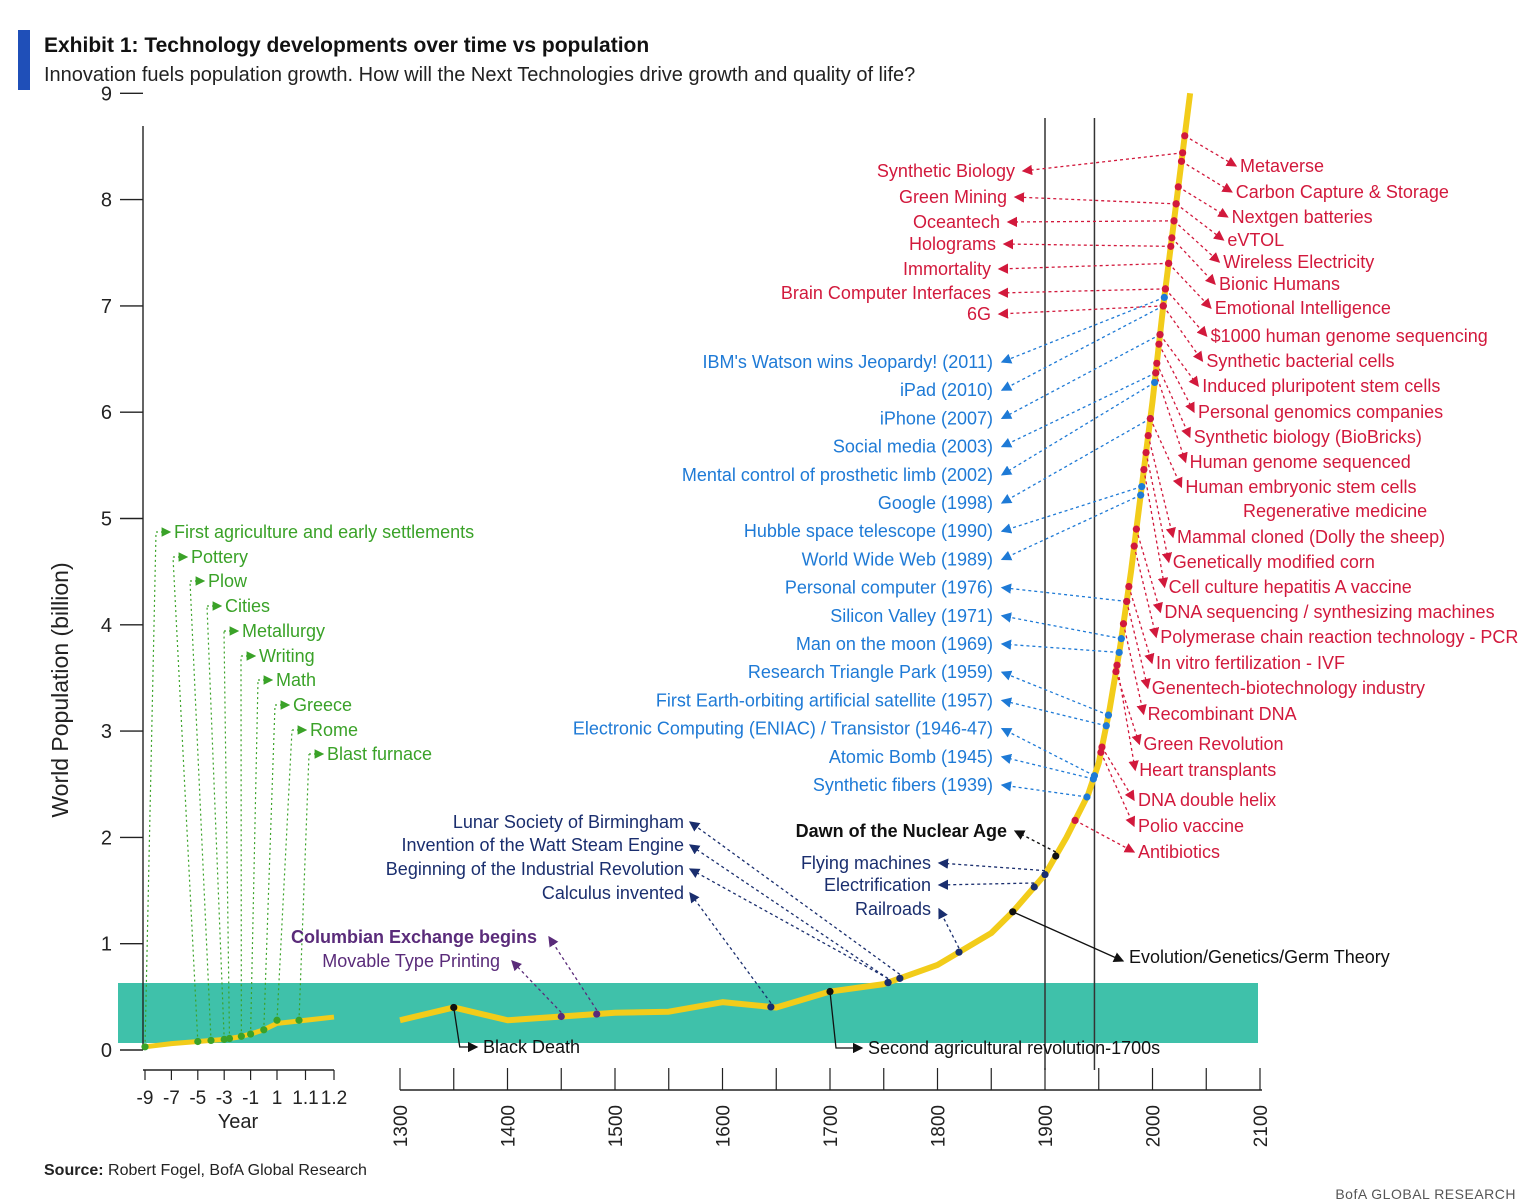 This screenshot has height=1202, width=1538. I want to click on info-label: Research Triangle Park (1959), so click(870, 672).